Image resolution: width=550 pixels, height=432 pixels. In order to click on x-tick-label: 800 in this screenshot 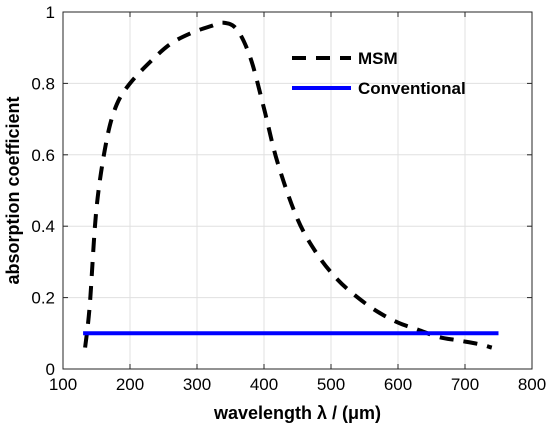, I will do `click(532, 384)`.